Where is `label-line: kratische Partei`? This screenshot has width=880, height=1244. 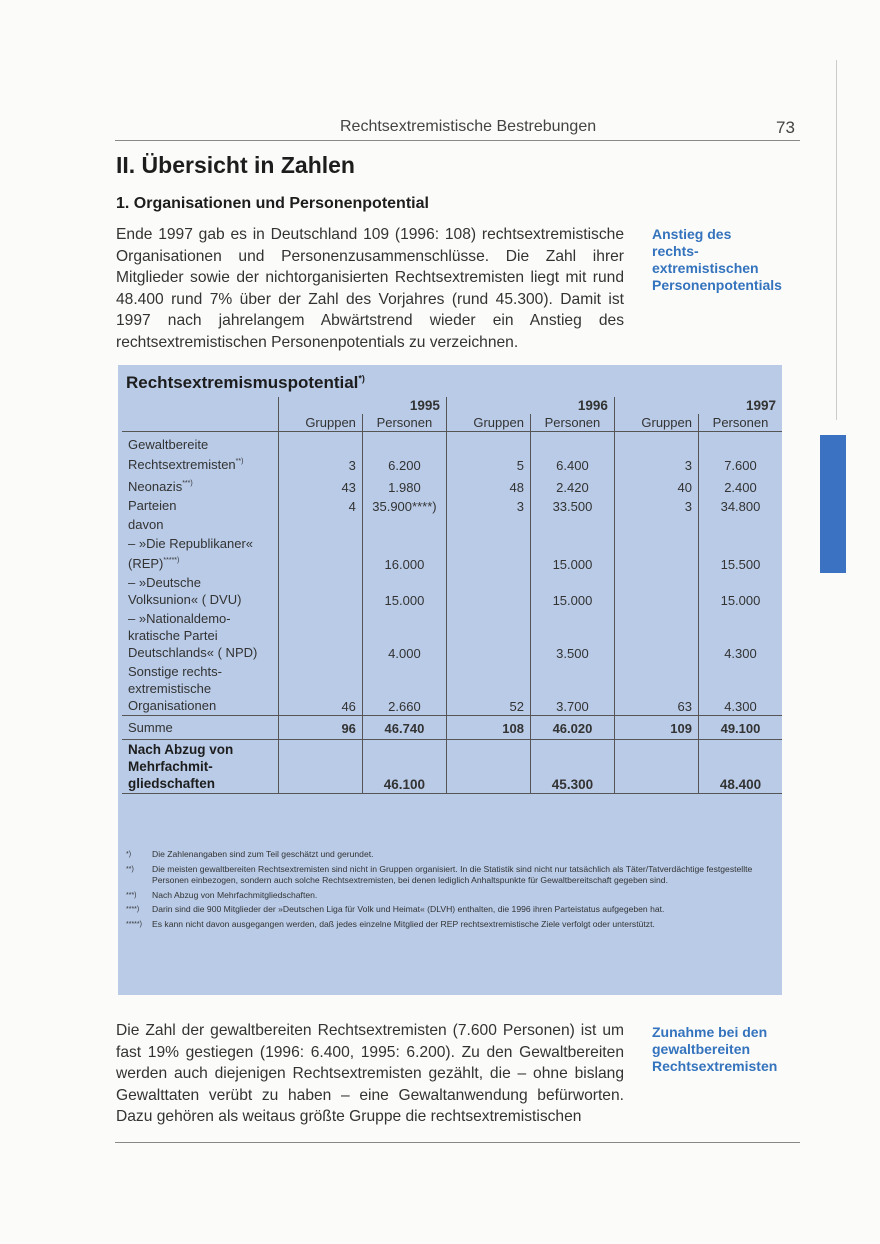 label-line: kratische Partei is located at coordinates (200, 635).